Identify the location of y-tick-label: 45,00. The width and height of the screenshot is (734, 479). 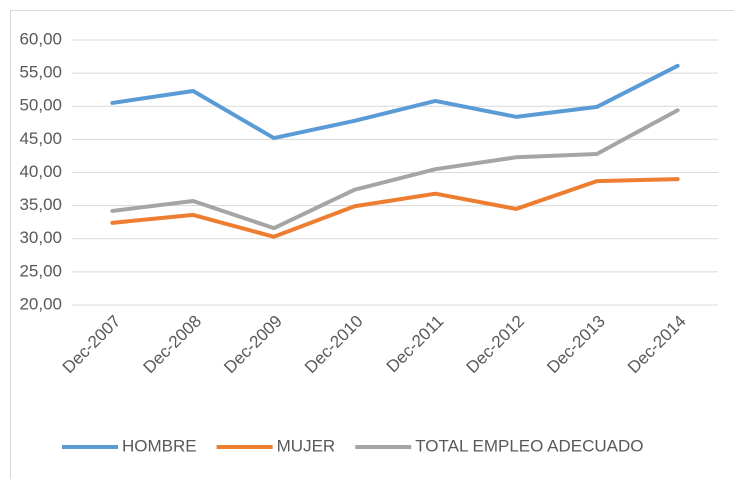
(40, 138).